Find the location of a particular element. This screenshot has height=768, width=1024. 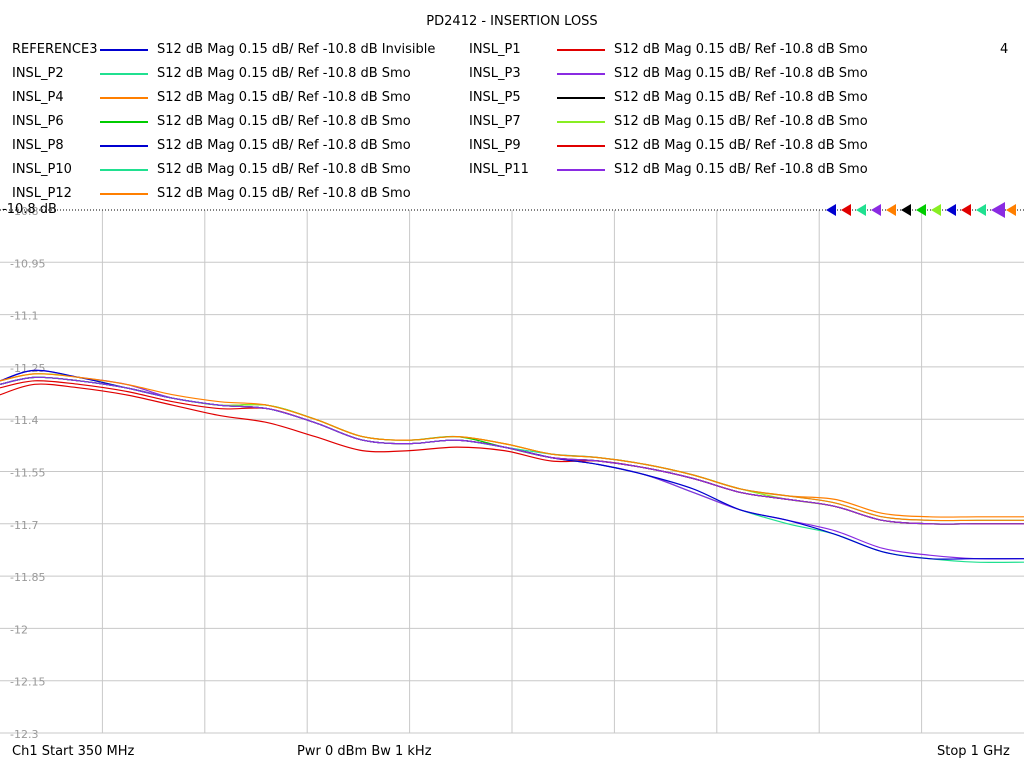

y-tick-label: -10.8 is located at coordinates (24, 211).